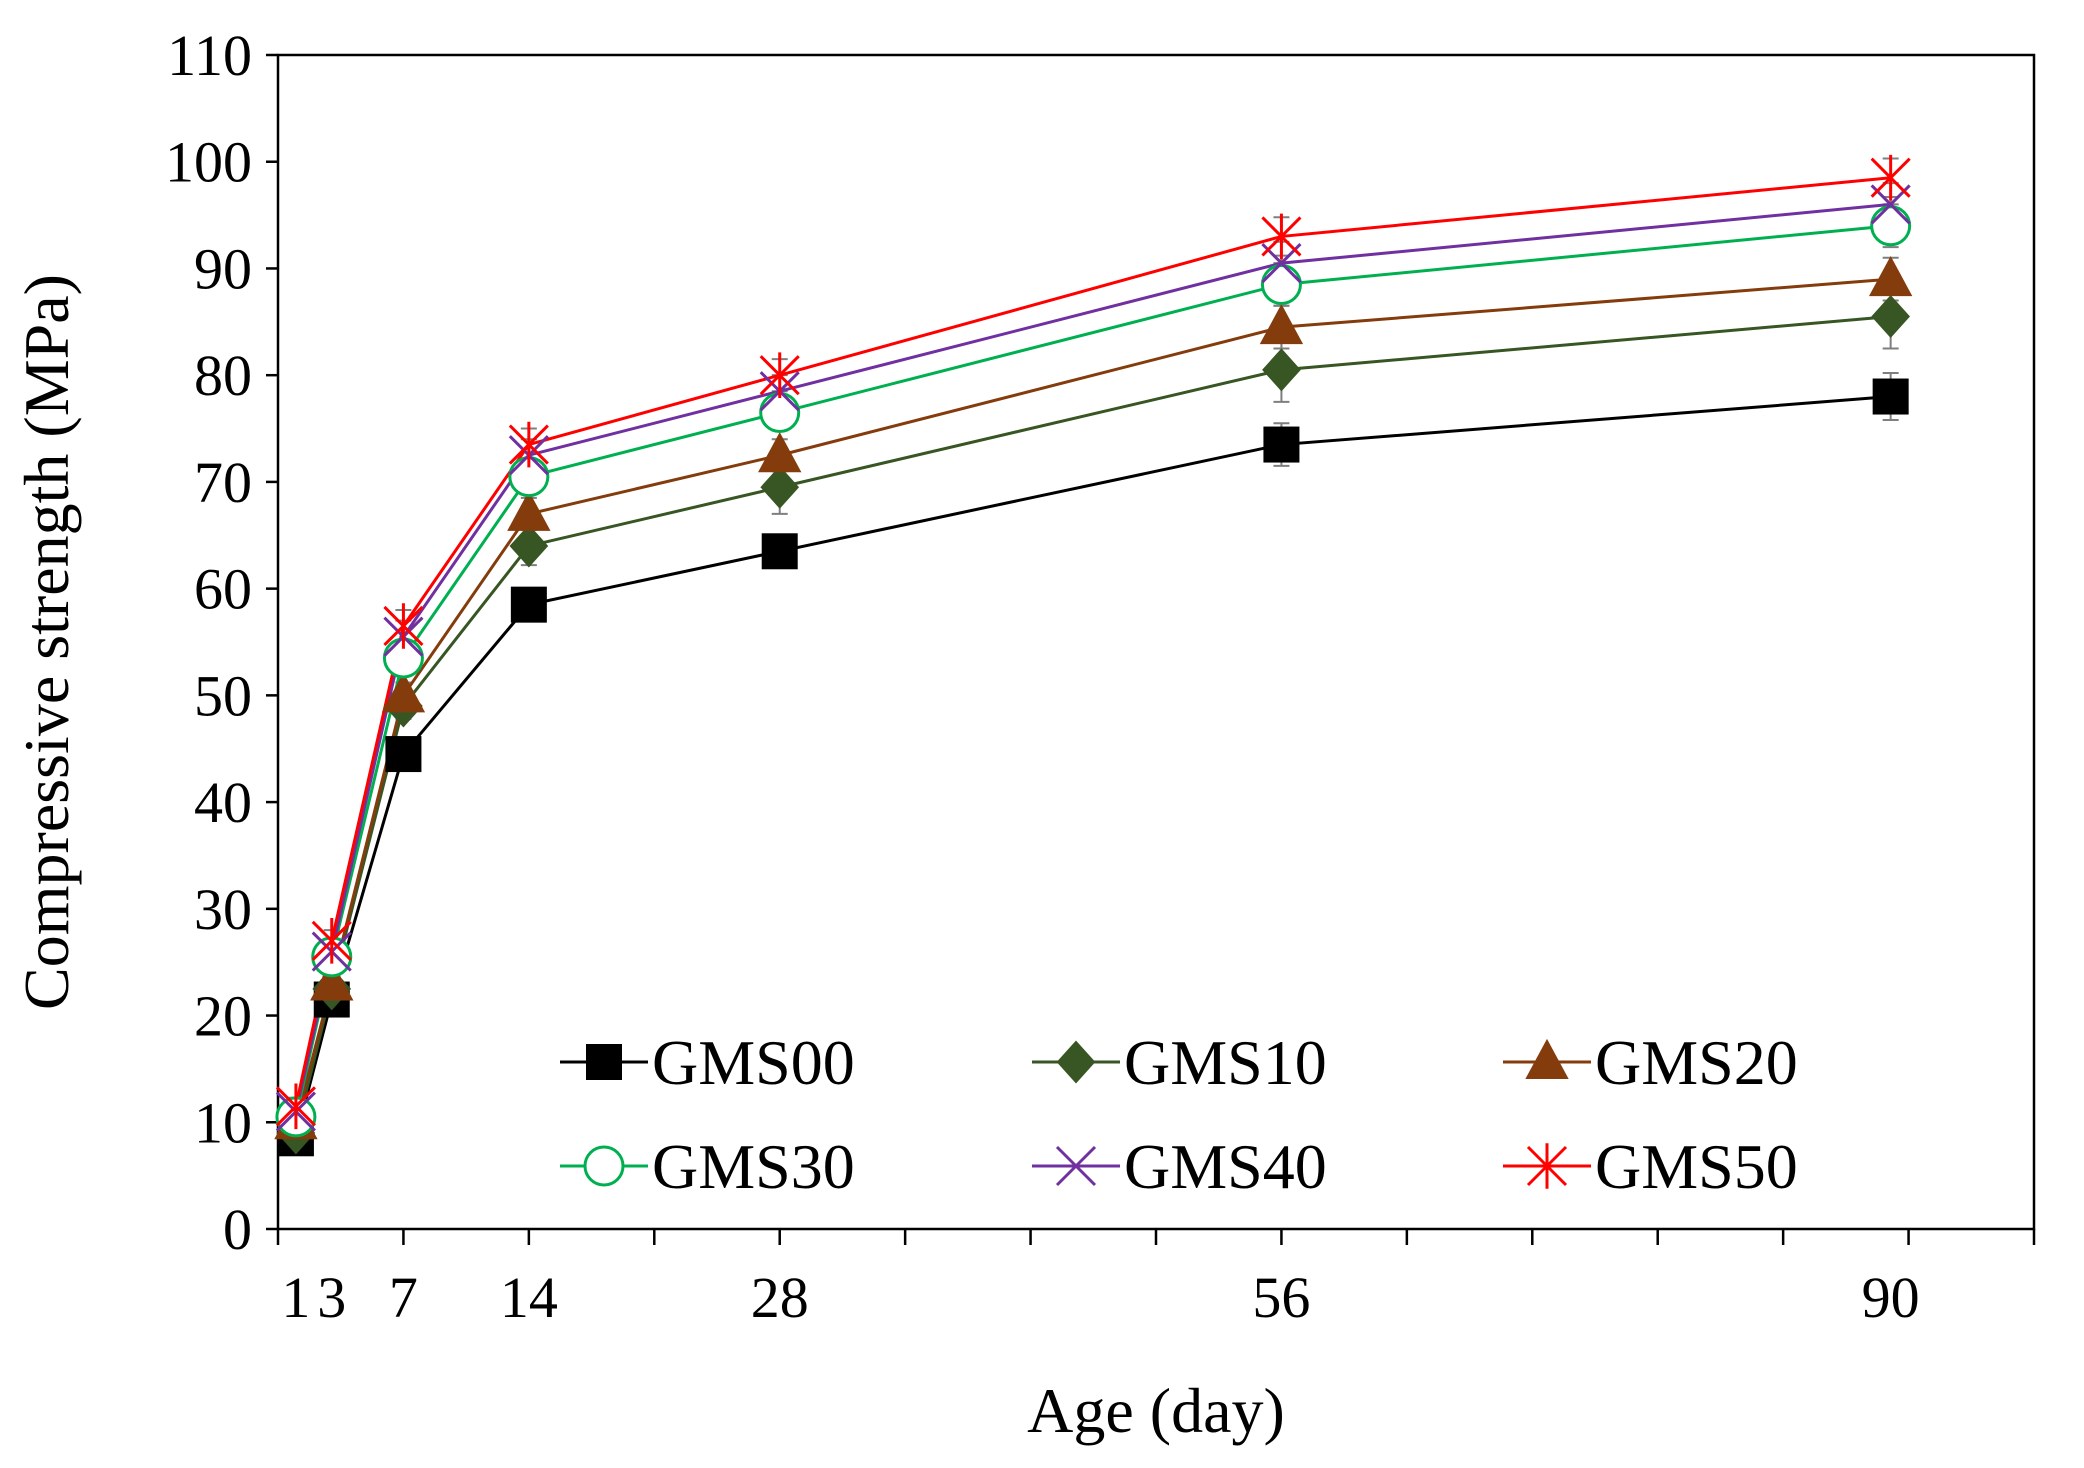 This screenshot has height=1468, width=2084. I want to click on legend-marker-gms00, so click(604, 1062).